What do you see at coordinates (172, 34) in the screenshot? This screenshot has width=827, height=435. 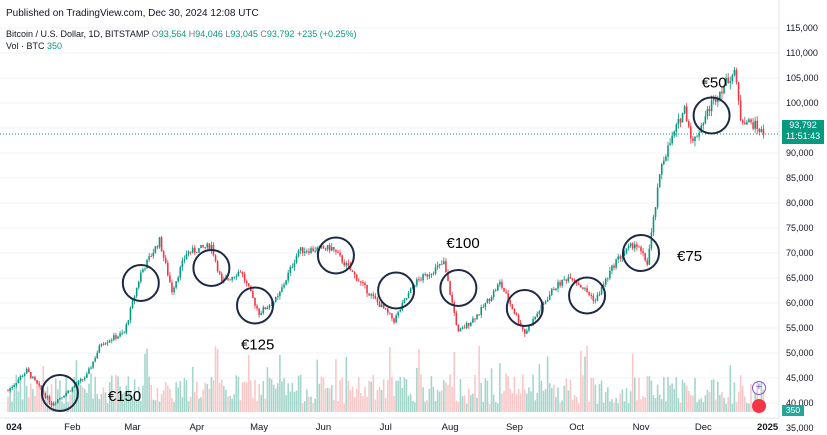 I see `open-value: 93,564` at bounding box center [172, 34].